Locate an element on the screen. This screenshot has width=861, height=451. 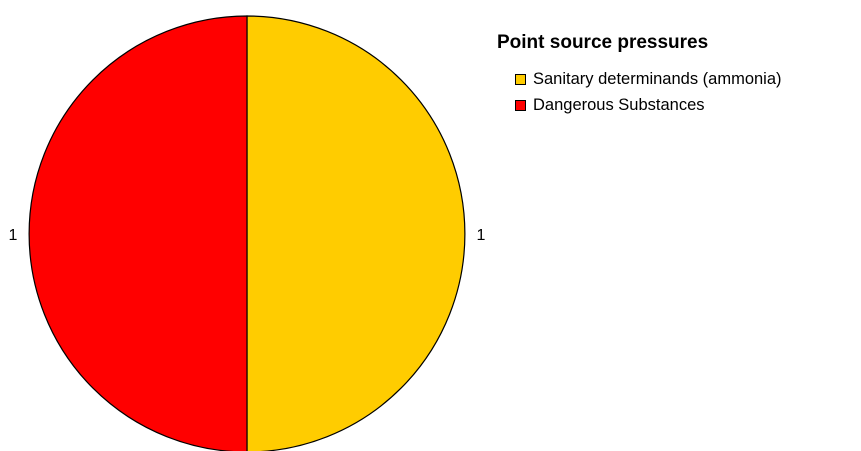
legend-item-sanitary-determinands: Sanitary determinands (ammonia) is located at coordinates (639, 79).